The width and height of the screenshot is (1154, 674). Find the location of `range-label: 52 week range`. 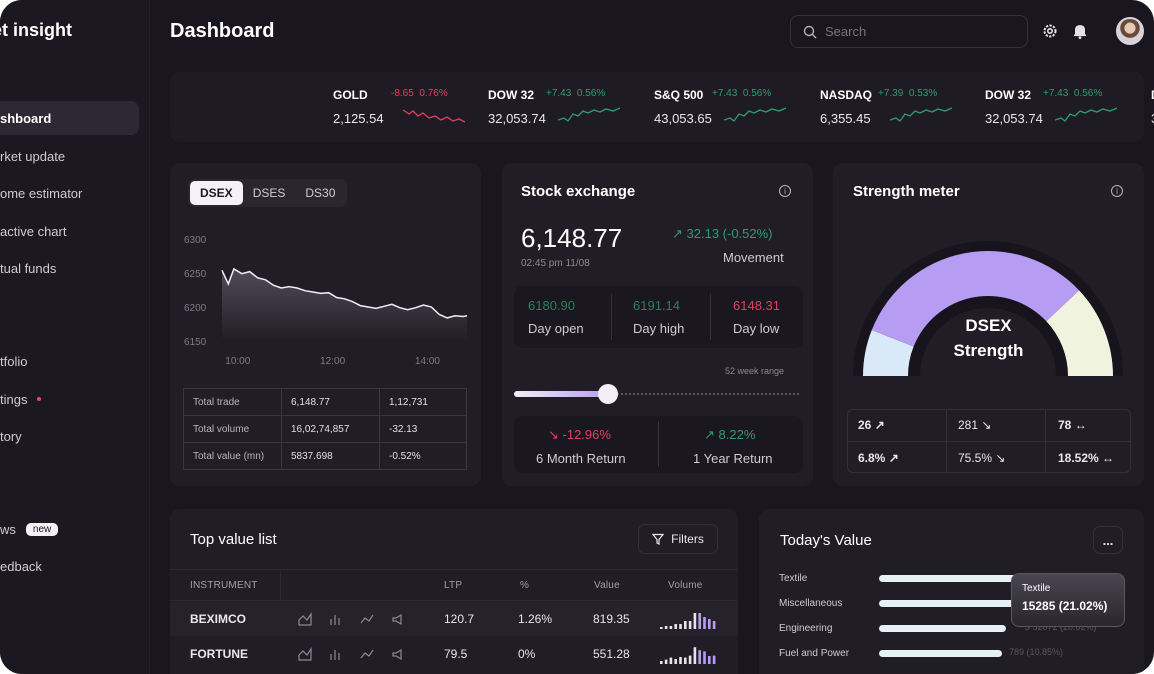

range-label: 52 week range is located at coordinates (755, 371).